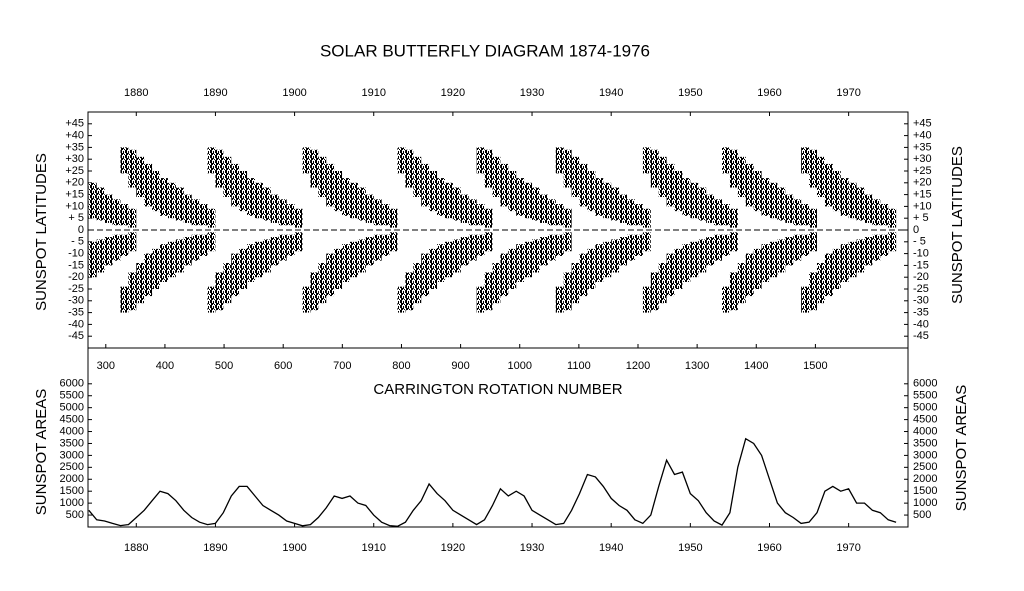  What do you see at coordinates (925, 491) in the screenshot?
I see `y-tick-label-right: 1500` at bounding box center [925, 491].